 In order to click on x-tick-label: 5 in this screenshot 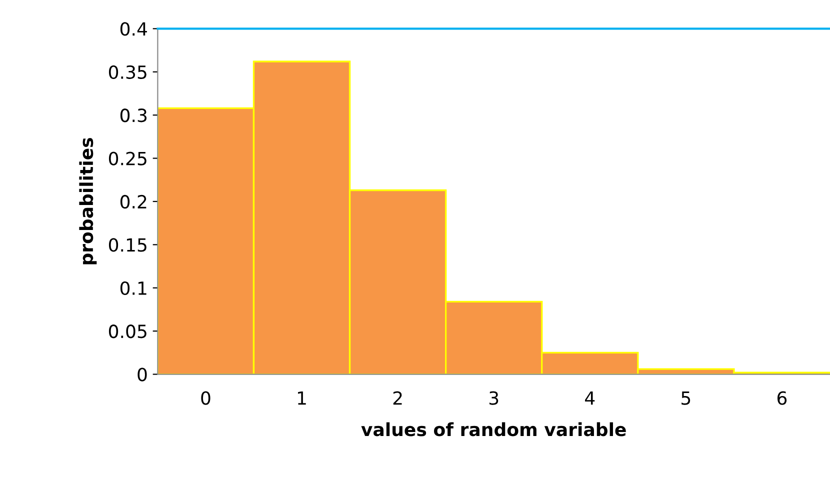, I will do `click(686, 398)`.